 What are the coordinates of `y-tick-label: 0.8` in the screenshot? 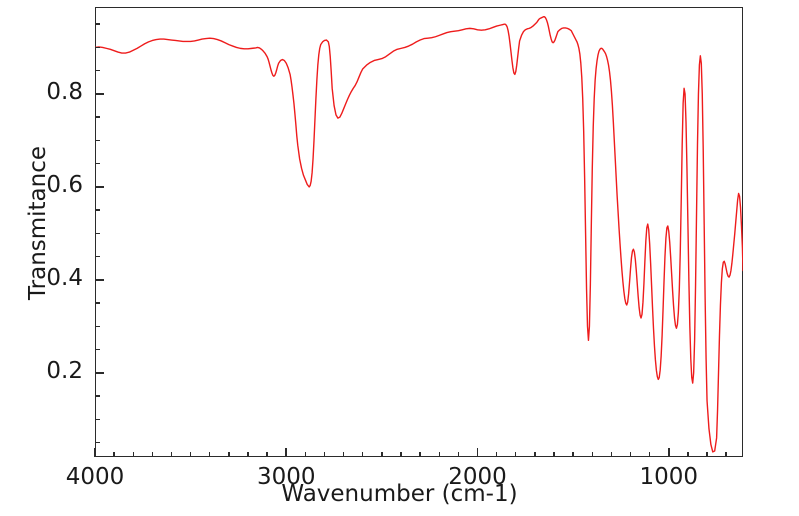 It's located at (64, 91).